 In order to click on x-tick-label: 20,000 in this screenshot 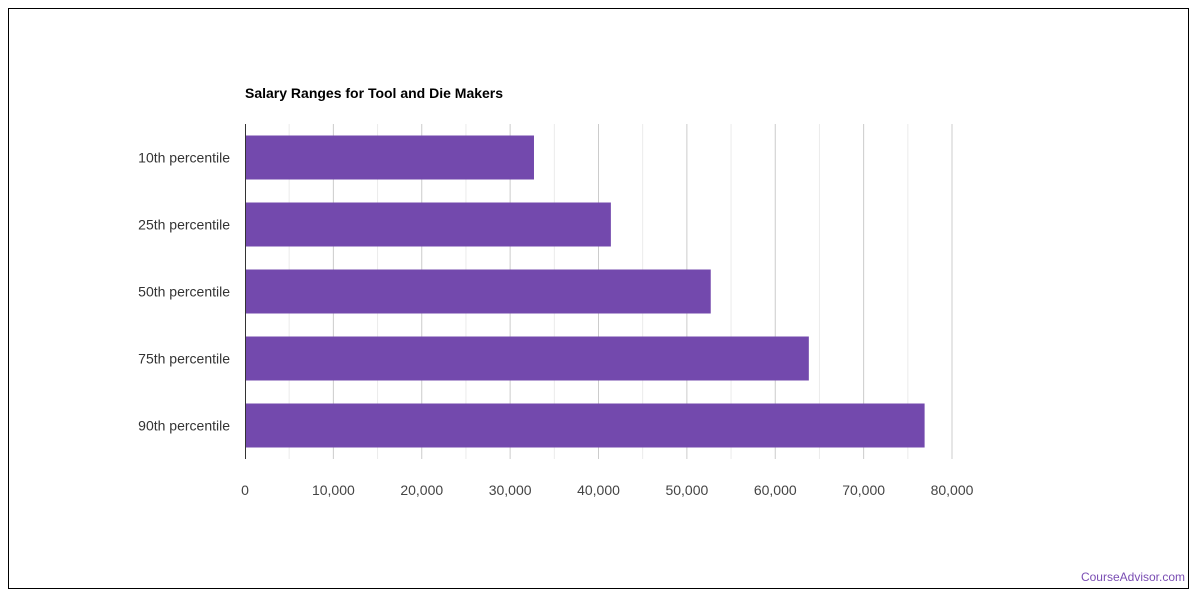, I will do `click(421, 490)`.